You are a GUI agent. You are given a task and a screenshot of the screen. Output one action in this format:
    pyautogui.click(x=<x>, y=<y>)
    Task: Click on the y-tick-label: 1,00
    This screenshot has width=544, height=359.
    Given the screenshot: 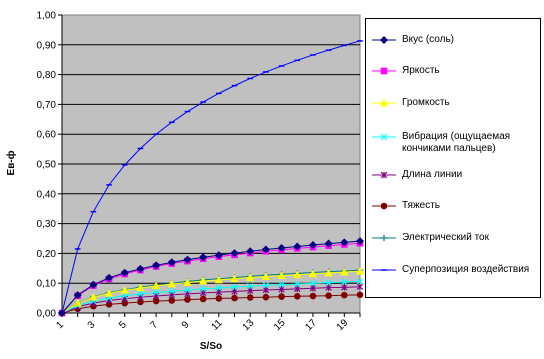 What is the action you would take?
    pyautogui.click(x=47, y=16)
    